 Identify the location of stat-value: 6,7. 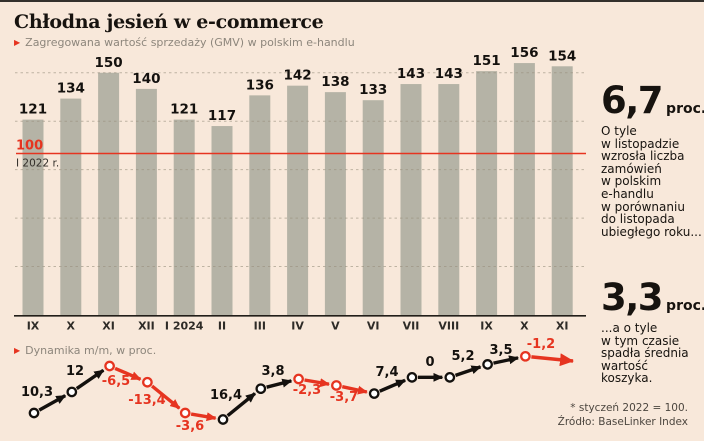
(632, 100).